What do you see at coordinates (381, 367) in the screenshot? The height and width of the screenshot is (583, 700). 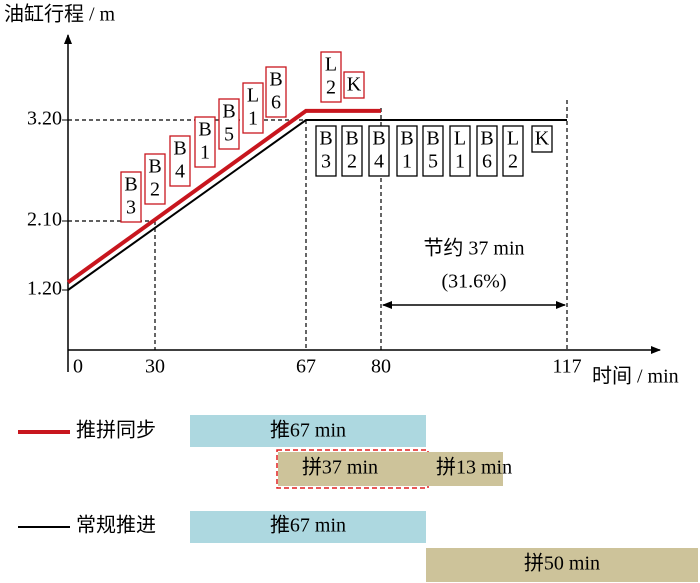 I see `x-tick-label: 80` at bounding box center [381, 367].